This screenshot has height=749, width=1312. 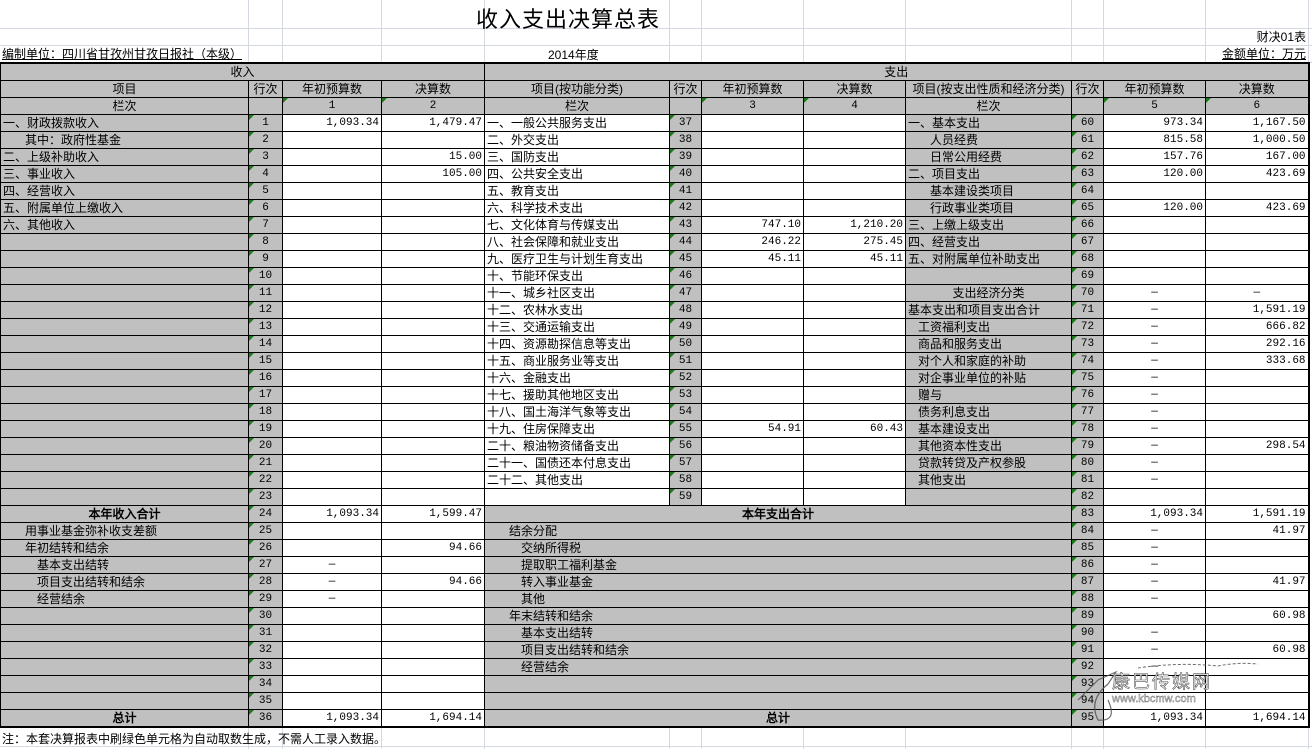 I want to click on expense-function-label: 十、节能环保支出, so click(x=577, y=276).